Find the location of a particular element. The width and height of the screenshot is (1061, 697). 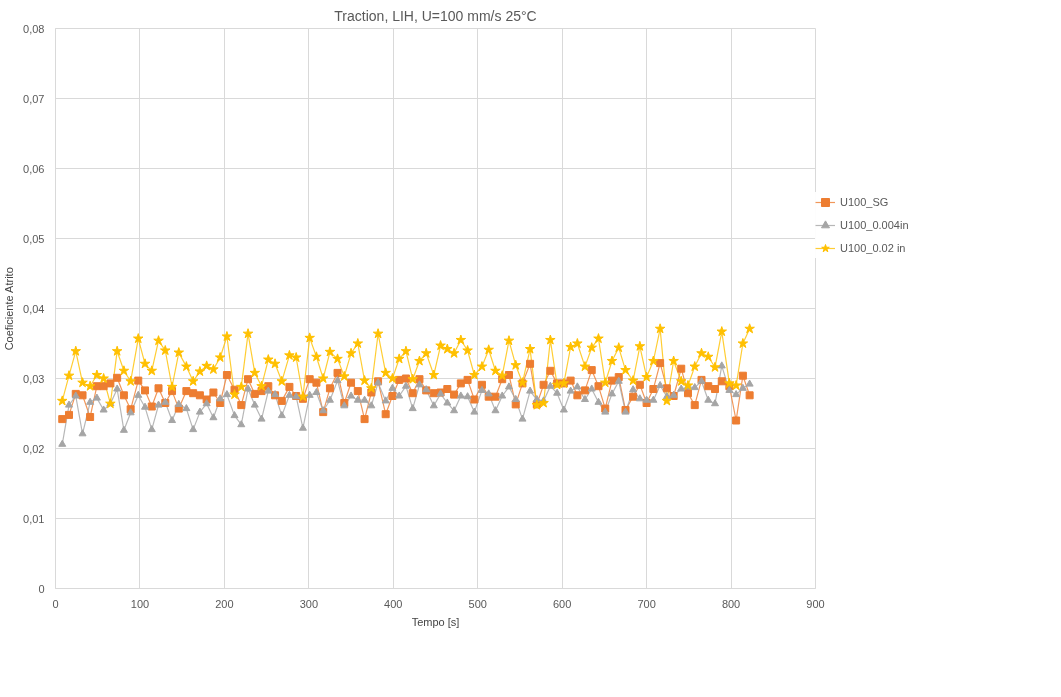

x-tick-label: 100 is located at coordinates (140, 603).